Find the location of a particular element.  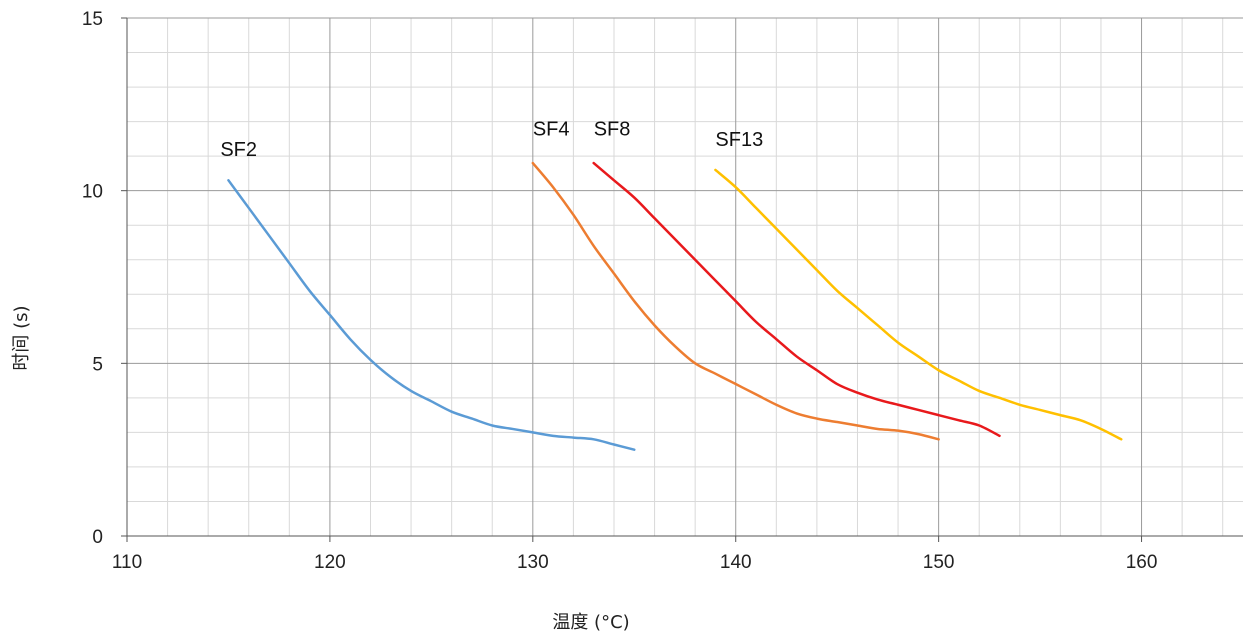

series-label-sf13: SF13 is located at coordinates (739, 140).